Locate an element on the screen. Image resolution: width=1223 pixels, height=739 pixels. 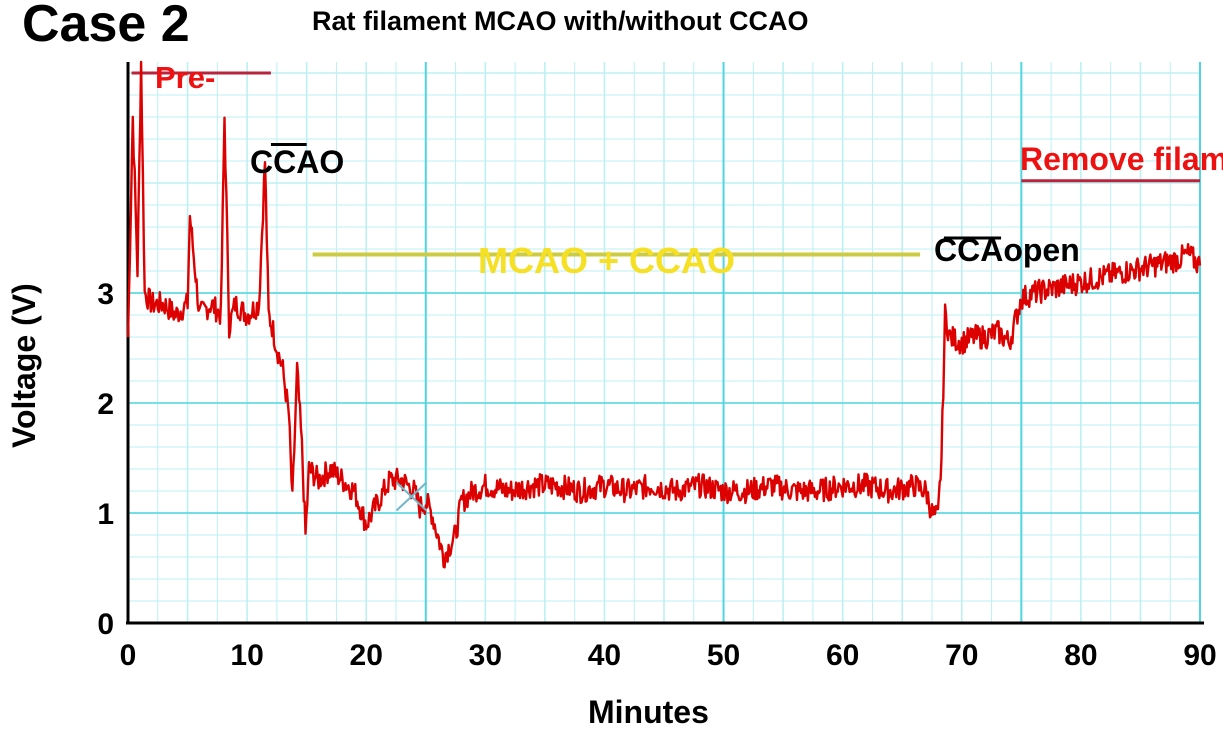
y-tick-label: 3 is located at coordinates (105, 294).